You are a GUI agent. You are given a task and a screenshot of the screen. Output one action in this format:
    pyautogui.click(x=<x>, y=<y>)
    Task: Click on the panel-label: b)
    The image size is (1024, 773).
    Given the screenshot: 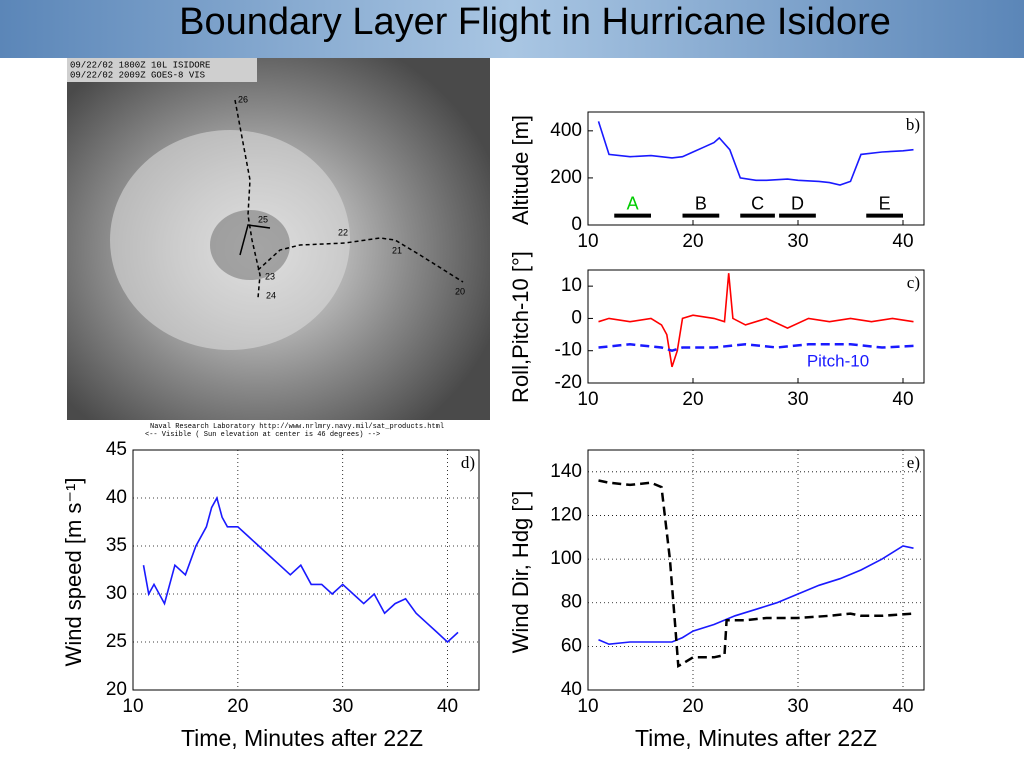 What is the action you would take?
    pyautogui.click(x=913, y=124)
    